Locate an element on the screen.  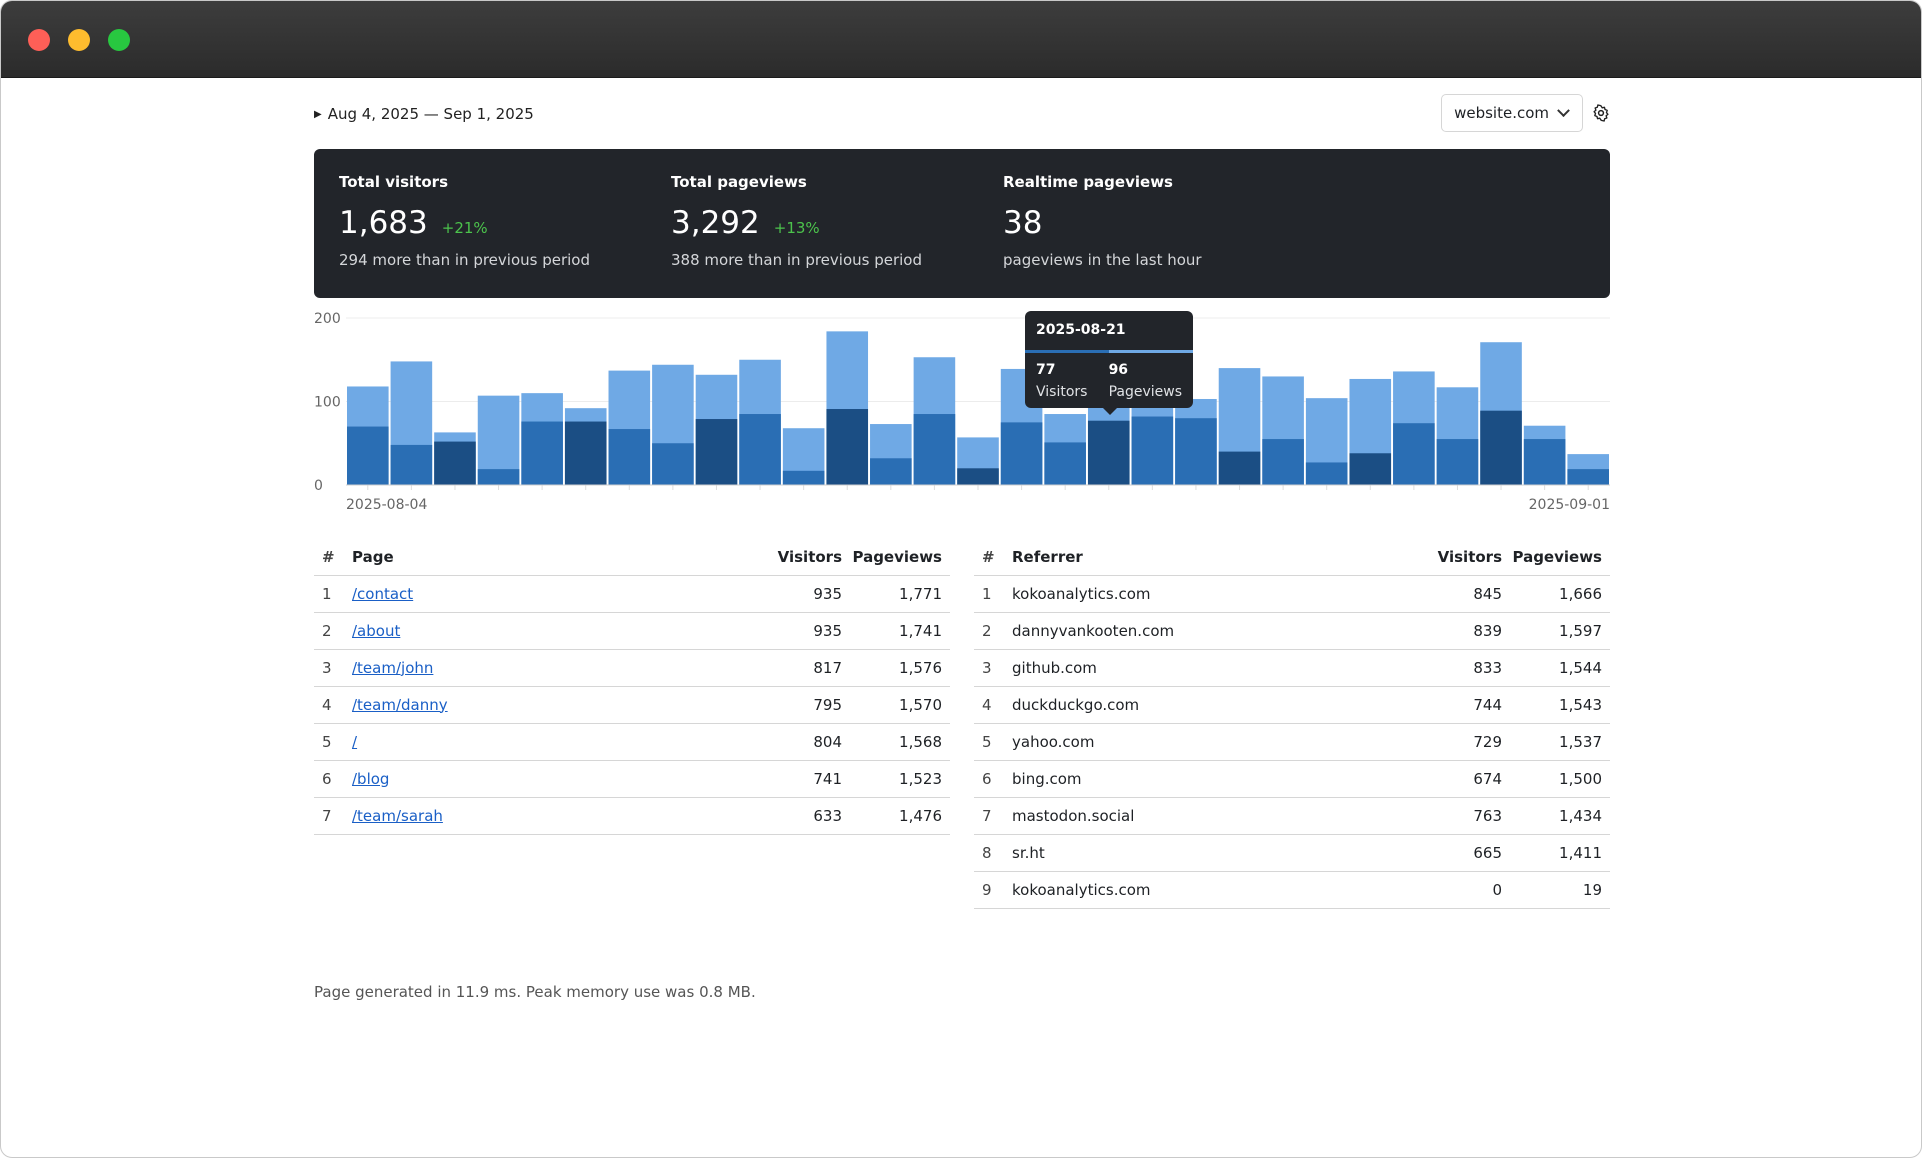
title-bar is located at coordinates (961, 39).